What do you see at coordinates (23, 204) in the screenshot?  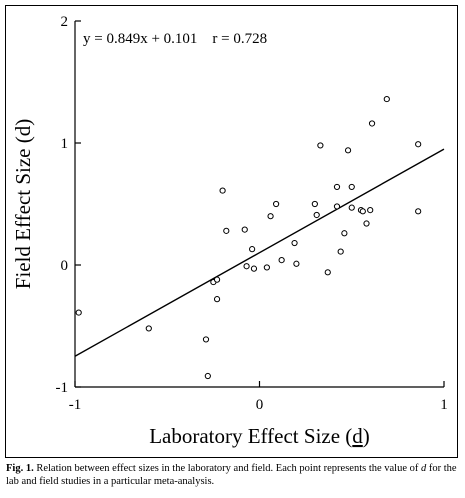 I see `y-axis-title: Field Effect Size (d)` at bounding box center [23, 204].